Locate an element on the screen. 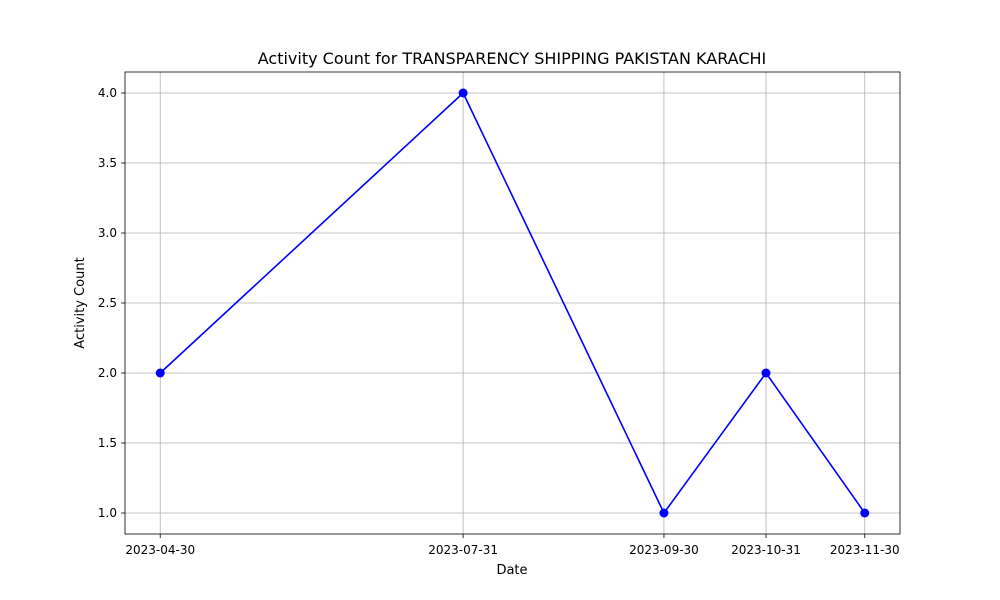  x-tick-label: 2023-04-30 is located at coordinates (160, 550).